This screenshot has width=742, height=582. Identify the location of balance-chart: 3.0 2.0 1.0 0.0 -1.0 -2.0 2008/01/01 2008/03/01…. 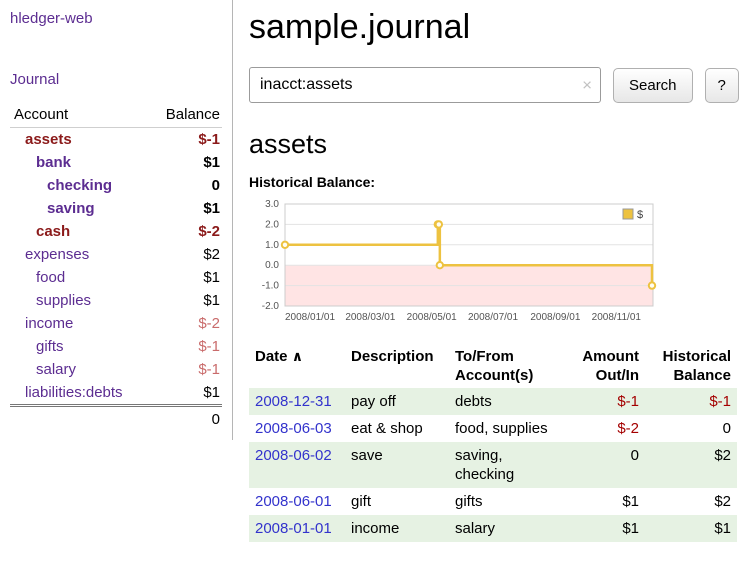
(459, 261).